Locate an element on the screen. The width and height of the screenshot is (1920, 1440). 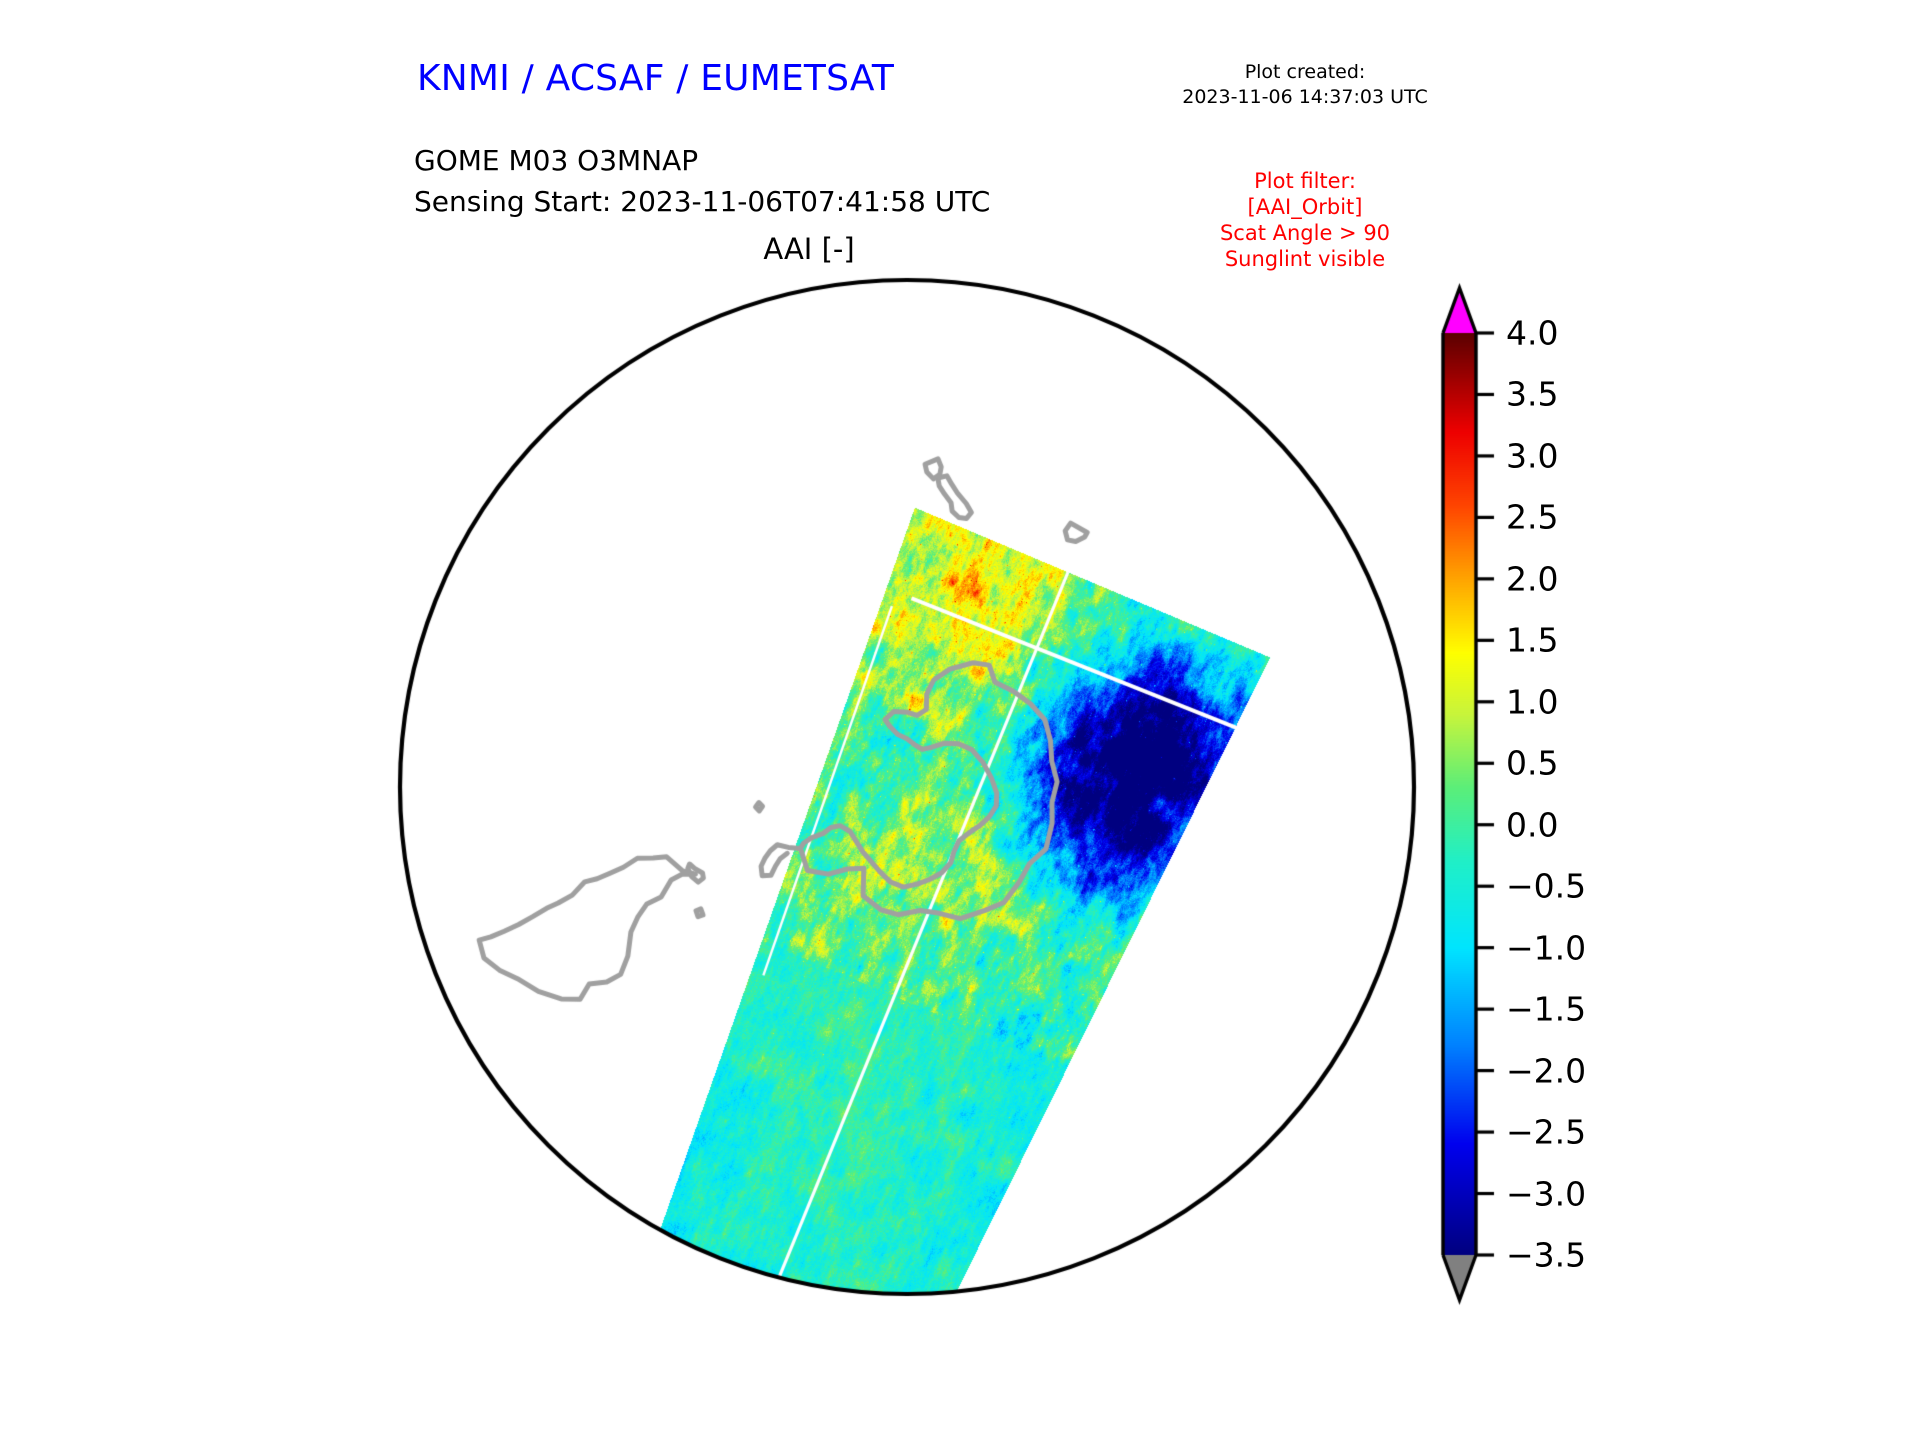
colorbar-tick-label: −0.5 is located at coordinates (1546, 886).